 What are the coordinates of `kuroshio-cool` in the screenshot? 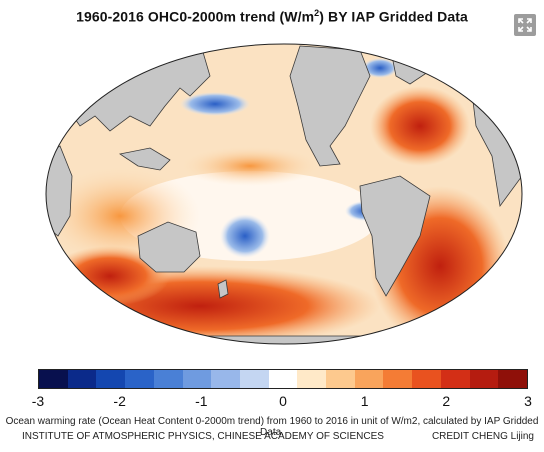 It's located at (215, 104).